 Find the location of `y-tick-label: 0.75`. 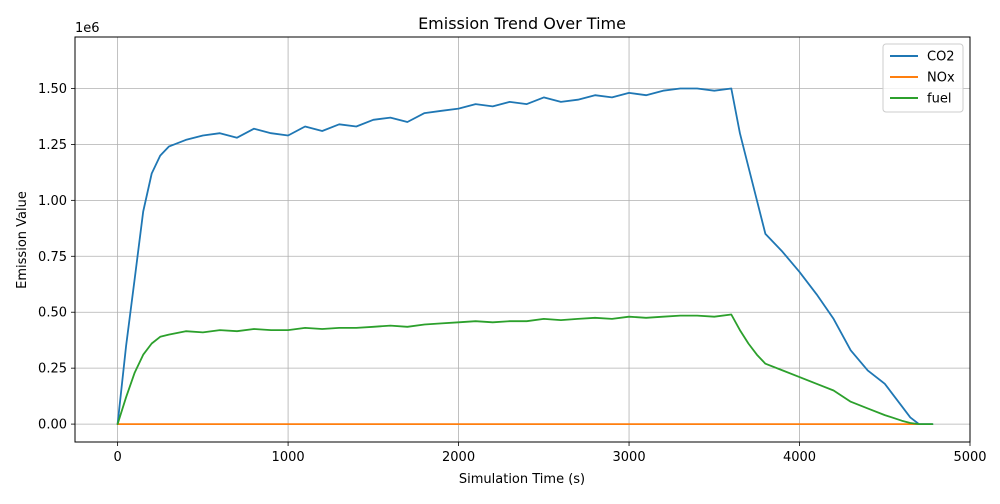

y-tick-label: 0.75 is located at coordinates (52, 257).